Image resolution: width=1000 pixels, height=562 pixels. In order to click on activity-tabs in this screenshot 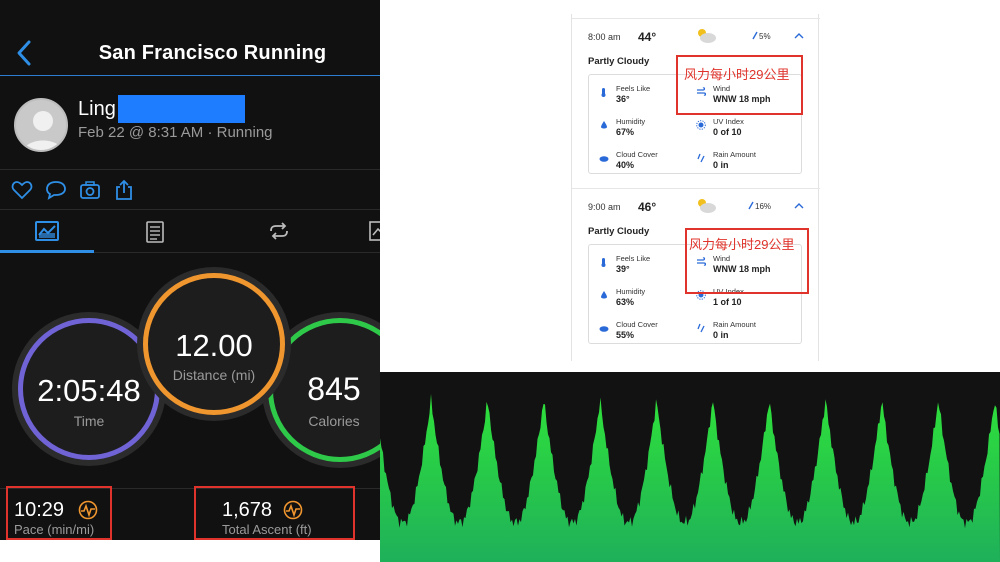, I will do `click(190, 232)`.